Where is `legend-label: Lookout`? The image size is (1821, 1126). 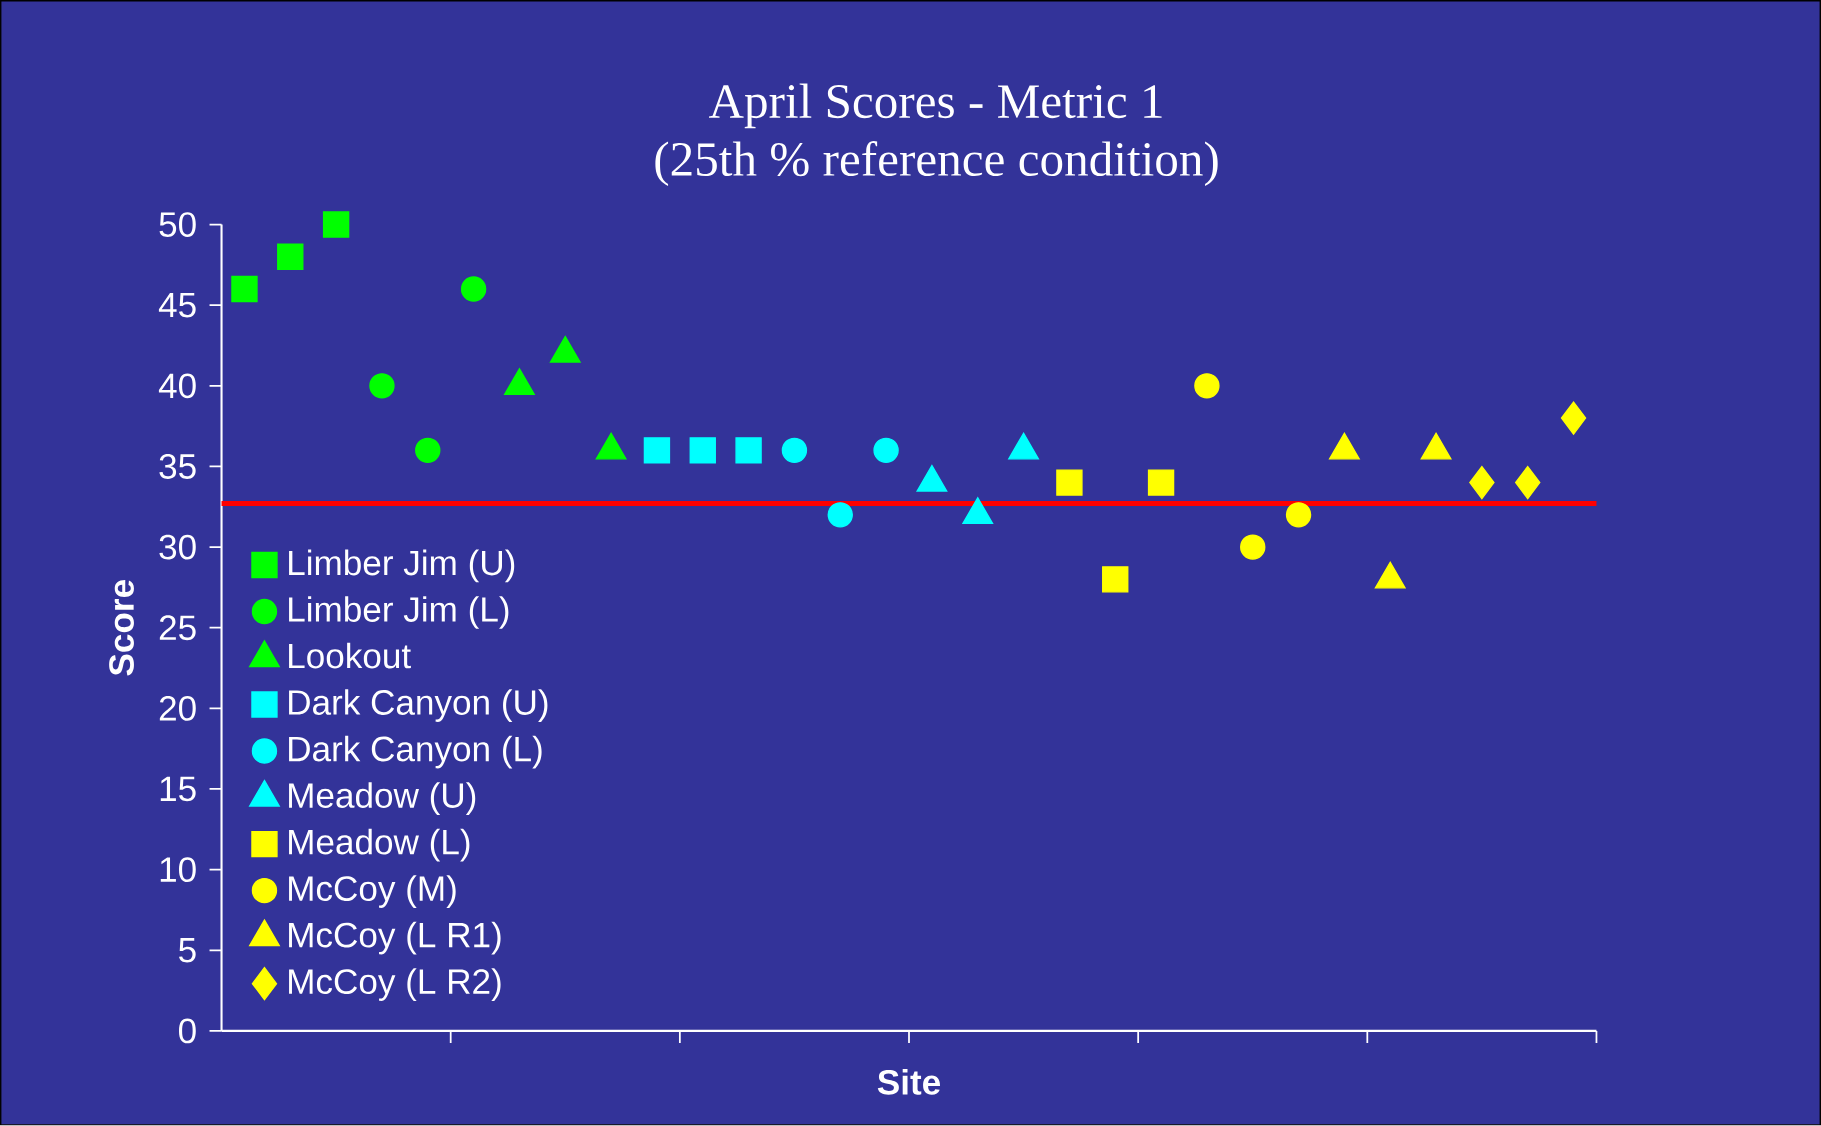 legend-label: Lookout is located at coordinates (350, 655).